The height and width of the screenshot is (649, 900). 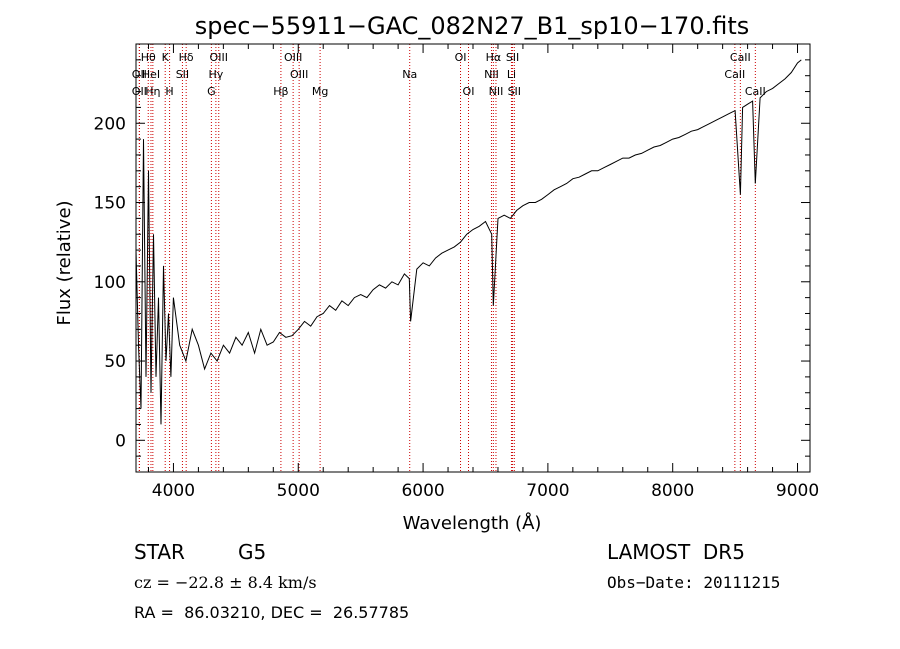 I want to click on x-tick-label: 5000, so click(x=298, y=491).